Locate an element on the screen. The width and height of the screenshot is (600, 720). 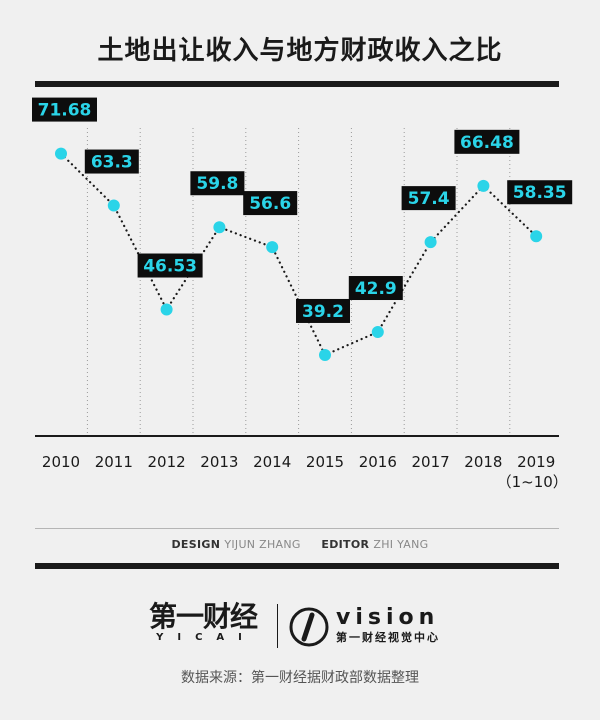
chart-title: 土地出让收入与地方财政收入之比 is located at coordinates (300, 51).